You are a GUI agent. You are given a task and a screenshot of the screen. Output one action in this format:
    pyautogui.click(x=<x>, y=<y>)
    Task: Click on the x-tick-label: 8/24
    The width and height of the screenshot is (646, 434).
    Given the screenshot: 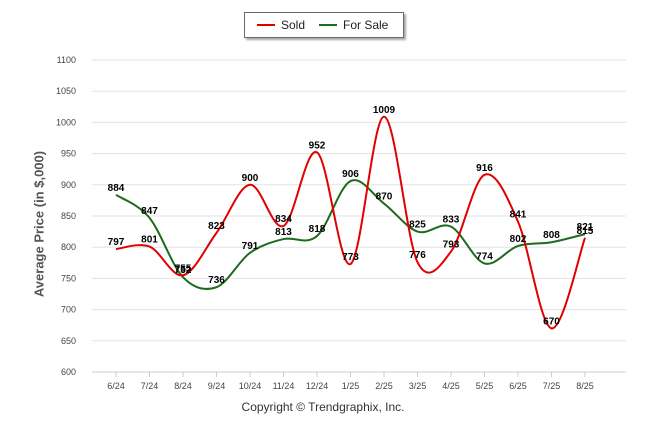 What is the action you would take?
    pyautogui.click(x=183, y=386)
    